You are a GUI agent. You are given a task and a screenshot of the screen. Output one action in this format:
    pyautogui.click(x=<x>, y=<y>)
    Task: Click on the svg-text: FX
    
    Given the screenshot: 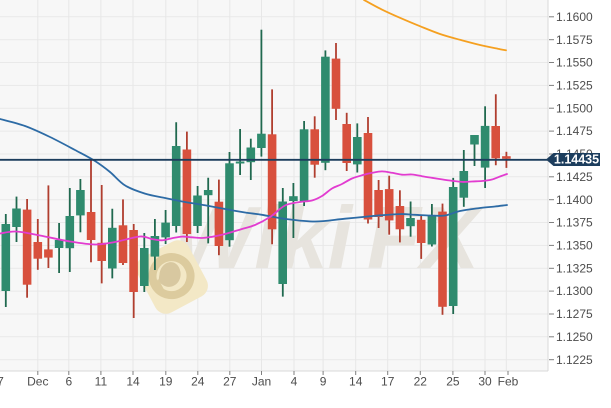 What is the action you would take?
    pyautogui.click(x=426, y=237)
    